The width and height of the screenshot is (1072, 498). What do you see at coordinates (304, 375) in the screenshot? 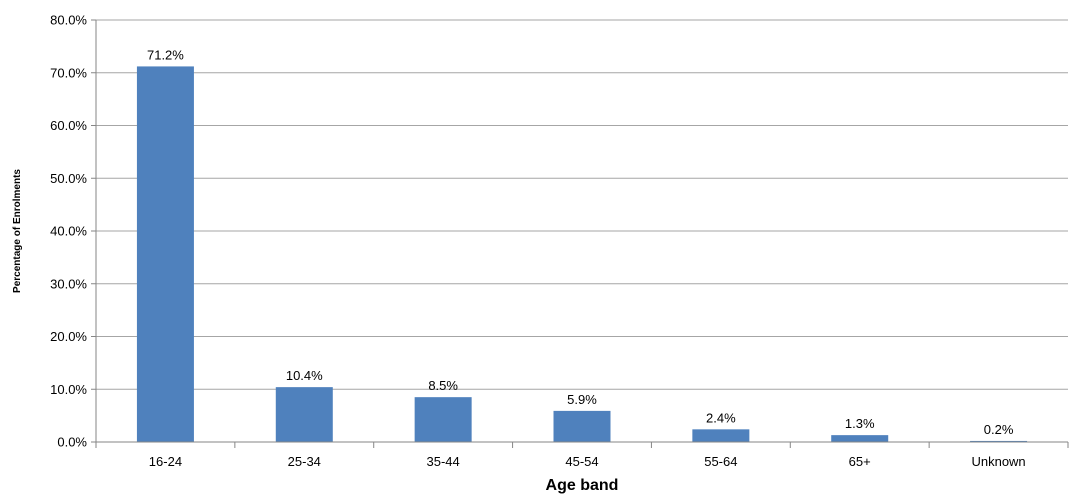
I see `data-label: 10.4%` at bounding box center [304, 375].